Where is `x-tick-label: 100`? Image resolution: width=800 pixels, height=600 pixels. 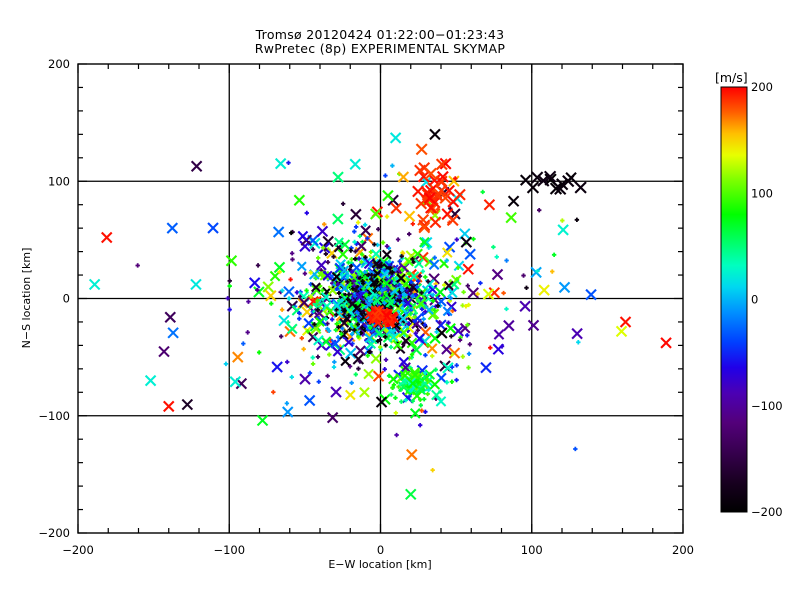
x-tick-label: 100 is located at coordinates (532, 550).